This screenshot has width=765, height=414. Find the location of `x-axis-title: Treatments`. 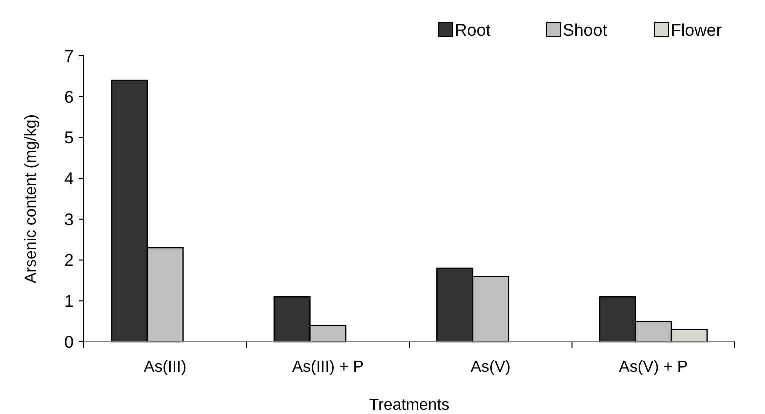

x-axis-title: Treatments is located at coordinates (409, 405).